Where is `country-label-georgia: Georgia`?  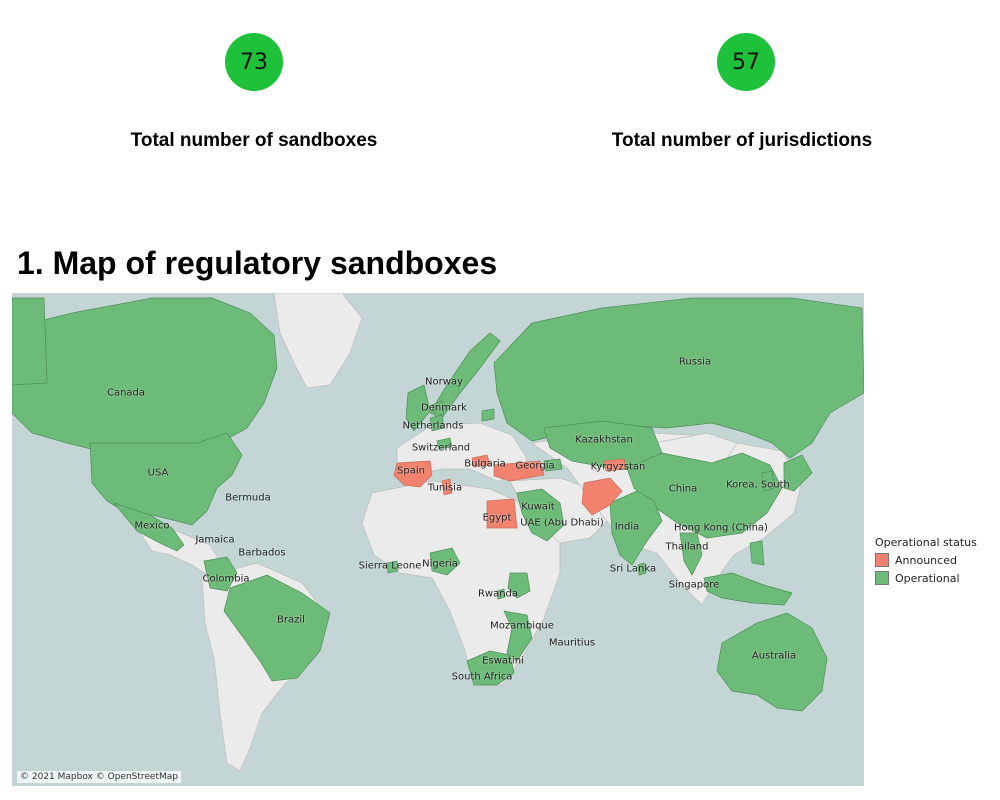 country-label-georgia: Georgia is located at coordinates (535, 466).